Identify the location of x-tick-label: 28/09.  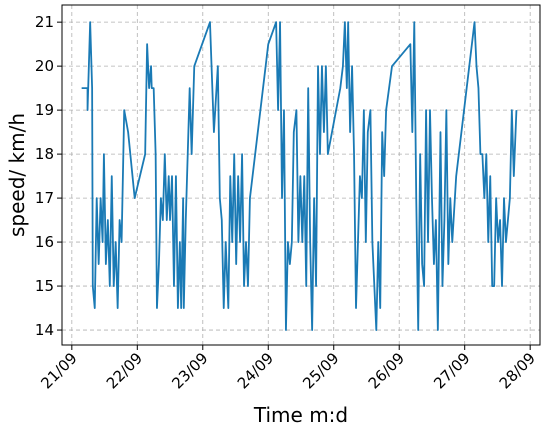
(517, 370).